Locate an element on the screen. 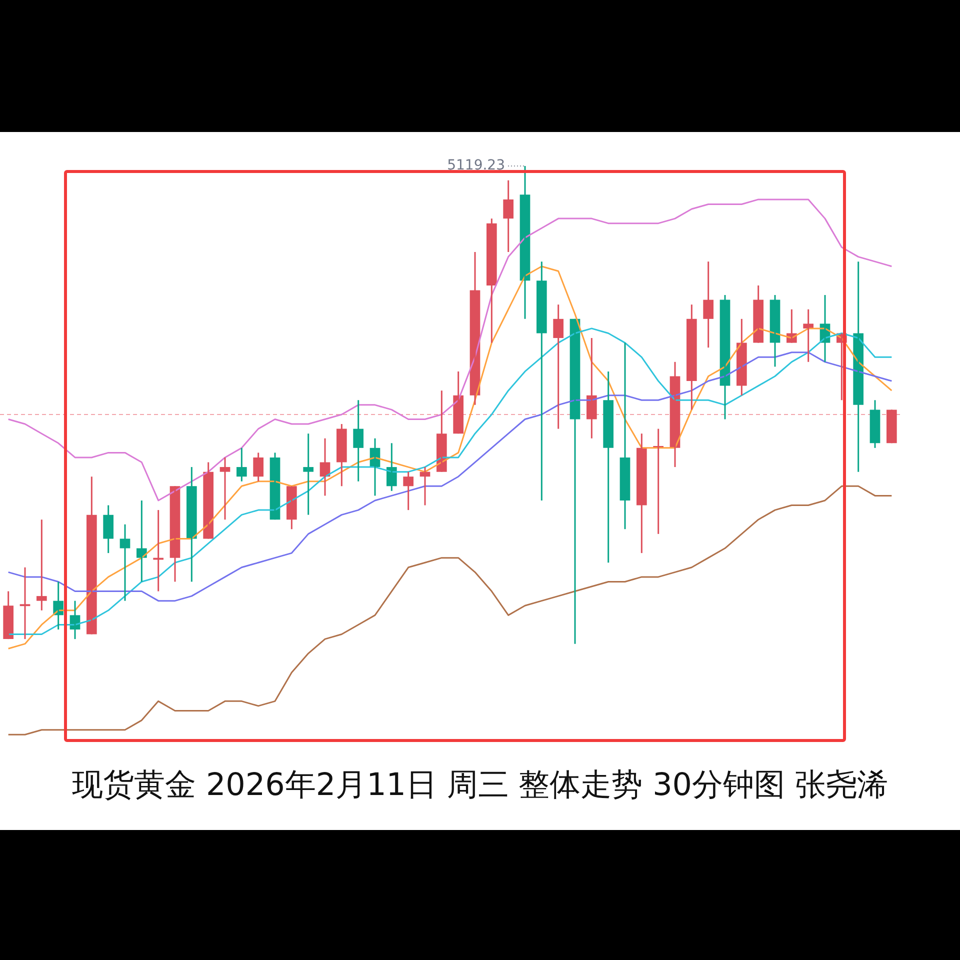 This screenshot has height=960, width=960. annotation: 5119.23 is located at coordinates (476, 166).